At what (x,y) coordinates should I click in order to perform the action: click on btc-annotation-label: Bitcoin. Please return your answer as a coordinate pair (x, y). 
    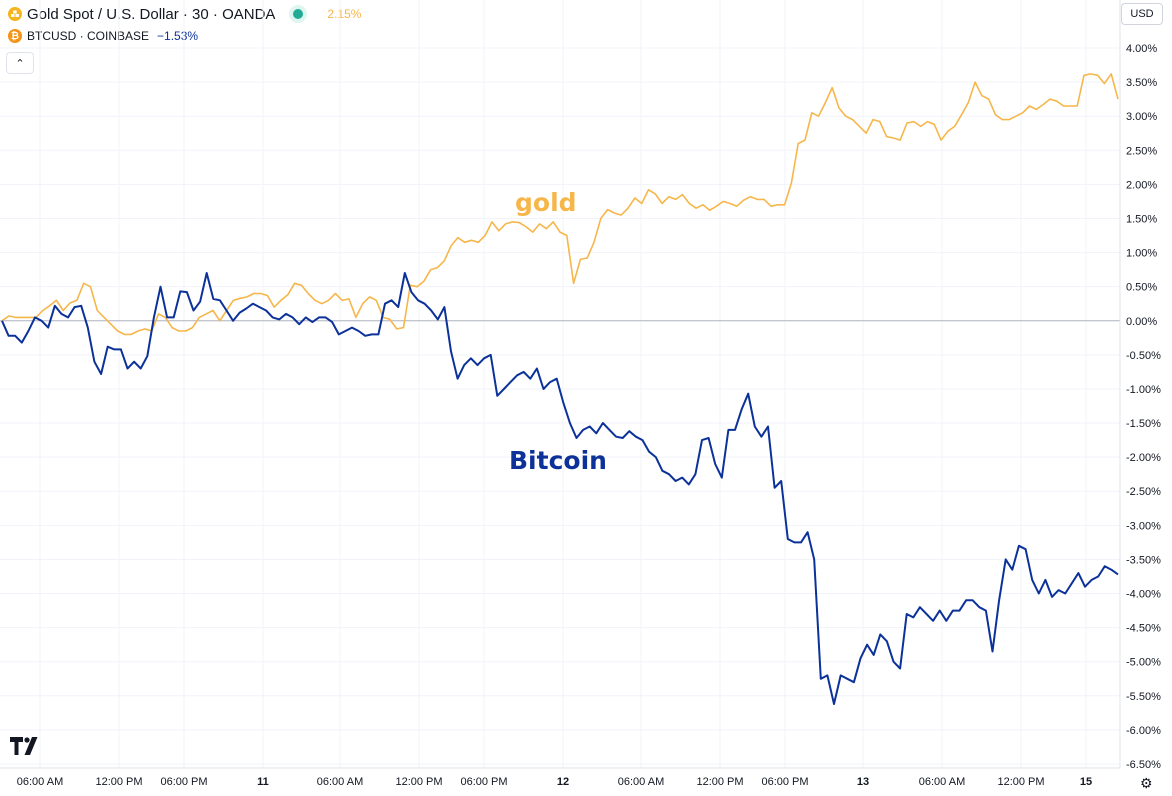
    Looking at the image, I should click on (558, 460).